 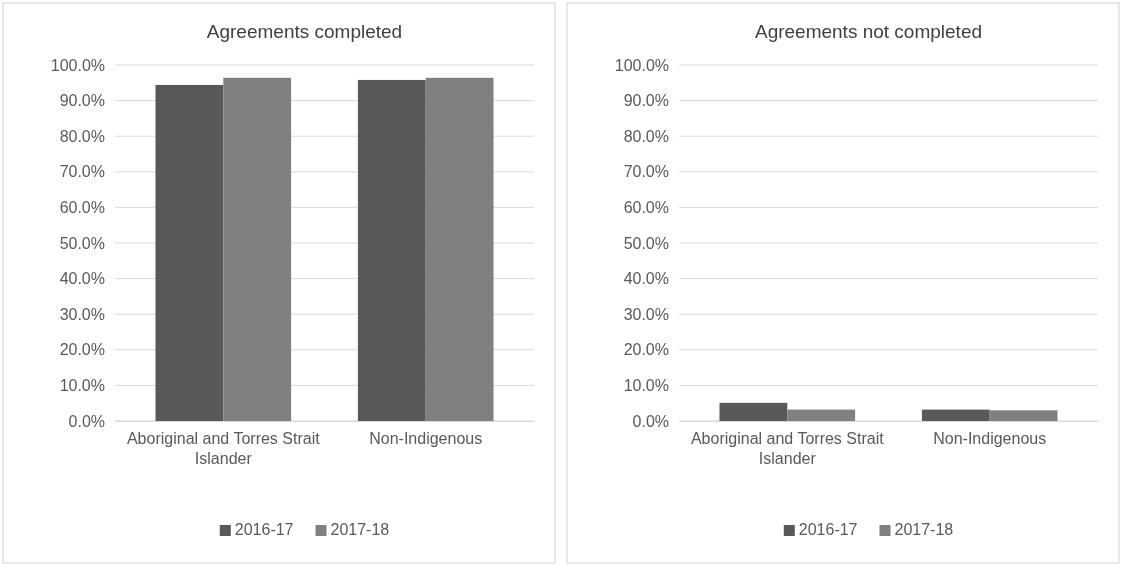 What do you see at coordinates (304, 31) in the screenshot?
I see `chart-title: Agreements completed` at bounding box center [304, 31].